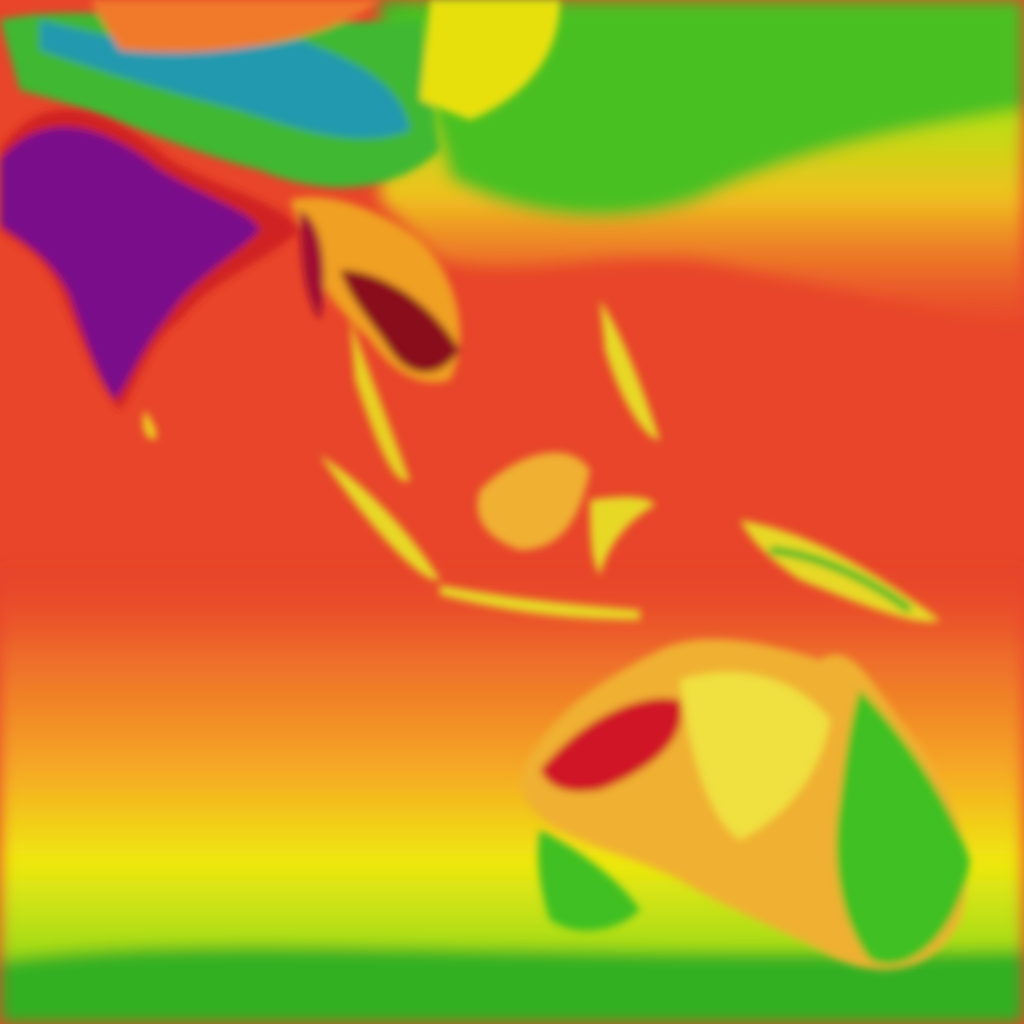  What do you see at coordinates (150, 274) in the screenshot?
I see `india` at bounding box center [150, 274].